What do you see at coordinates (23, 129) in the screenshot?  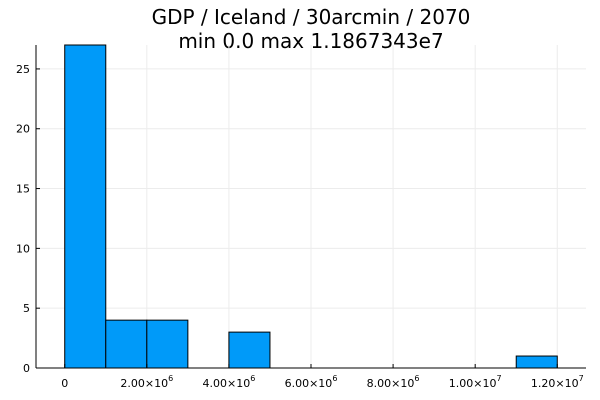 I see `y-tick-label-4: 20` at bounding box center [23, 129].